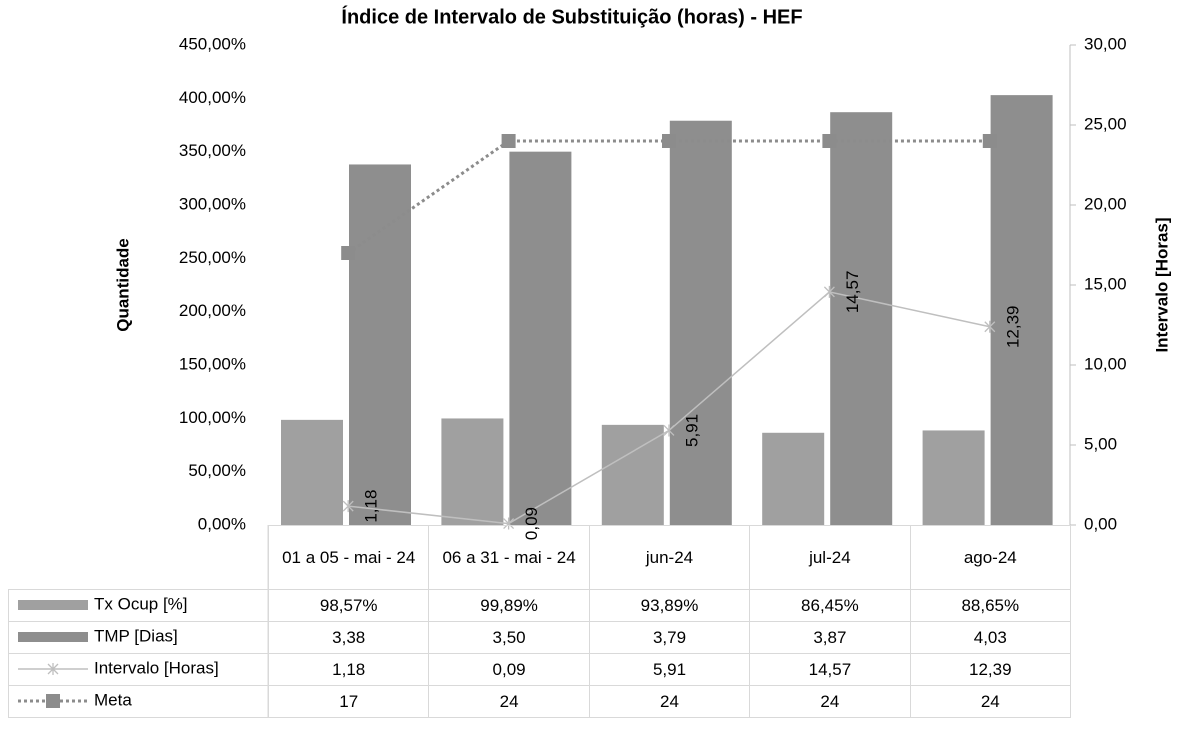 The height and width of the screenshot is (735, 1182). I want to click on table-cell: 1,18, so click(349, 669).